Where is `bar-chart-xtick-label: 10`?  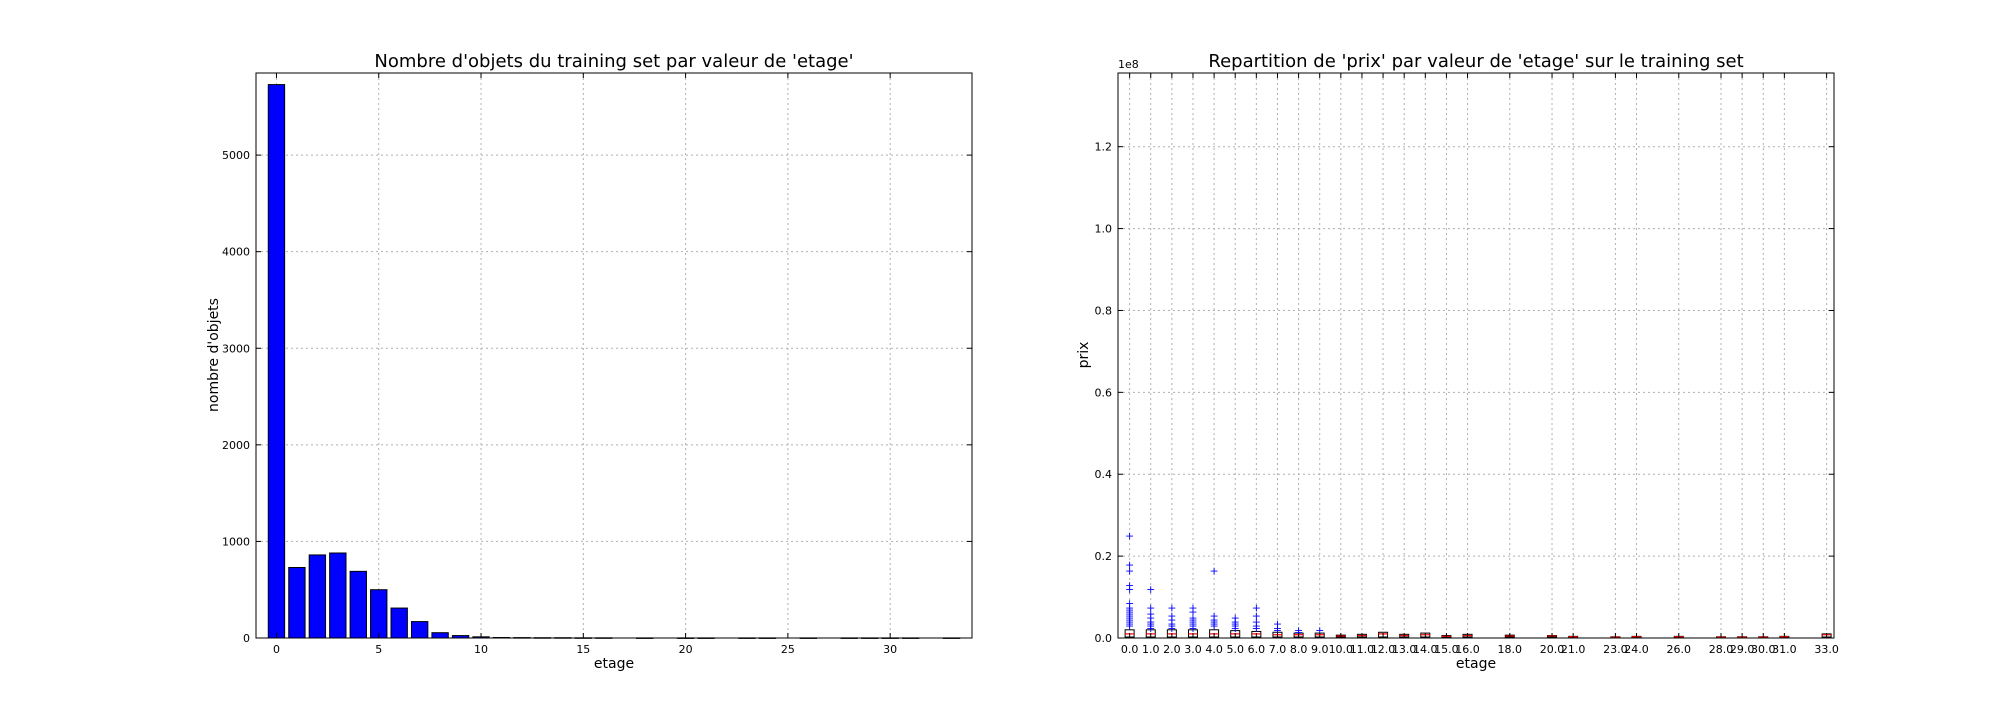
bar-chart-xtick-label: 10 is located at coordinates (481, 649).